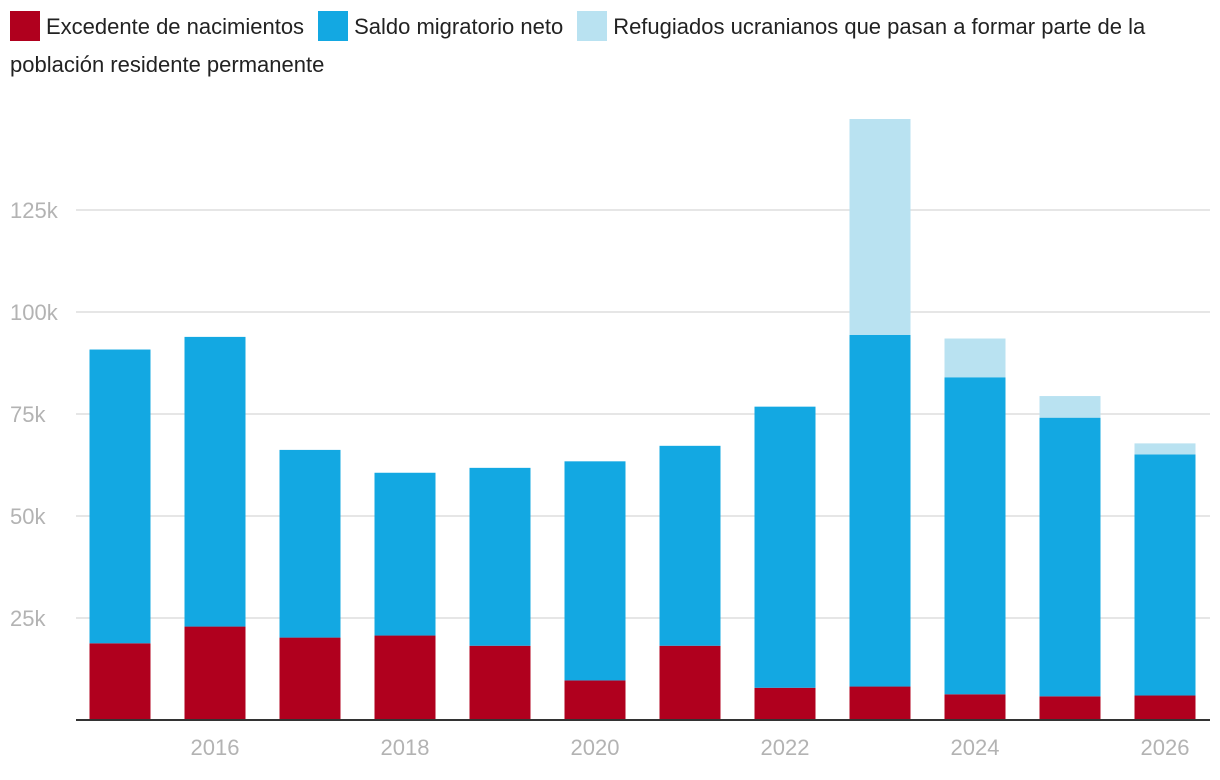 This screenshot has width=1220, height=780. I want to click on legend-item-1: Excedente de nacimientos, so click(157, 26).